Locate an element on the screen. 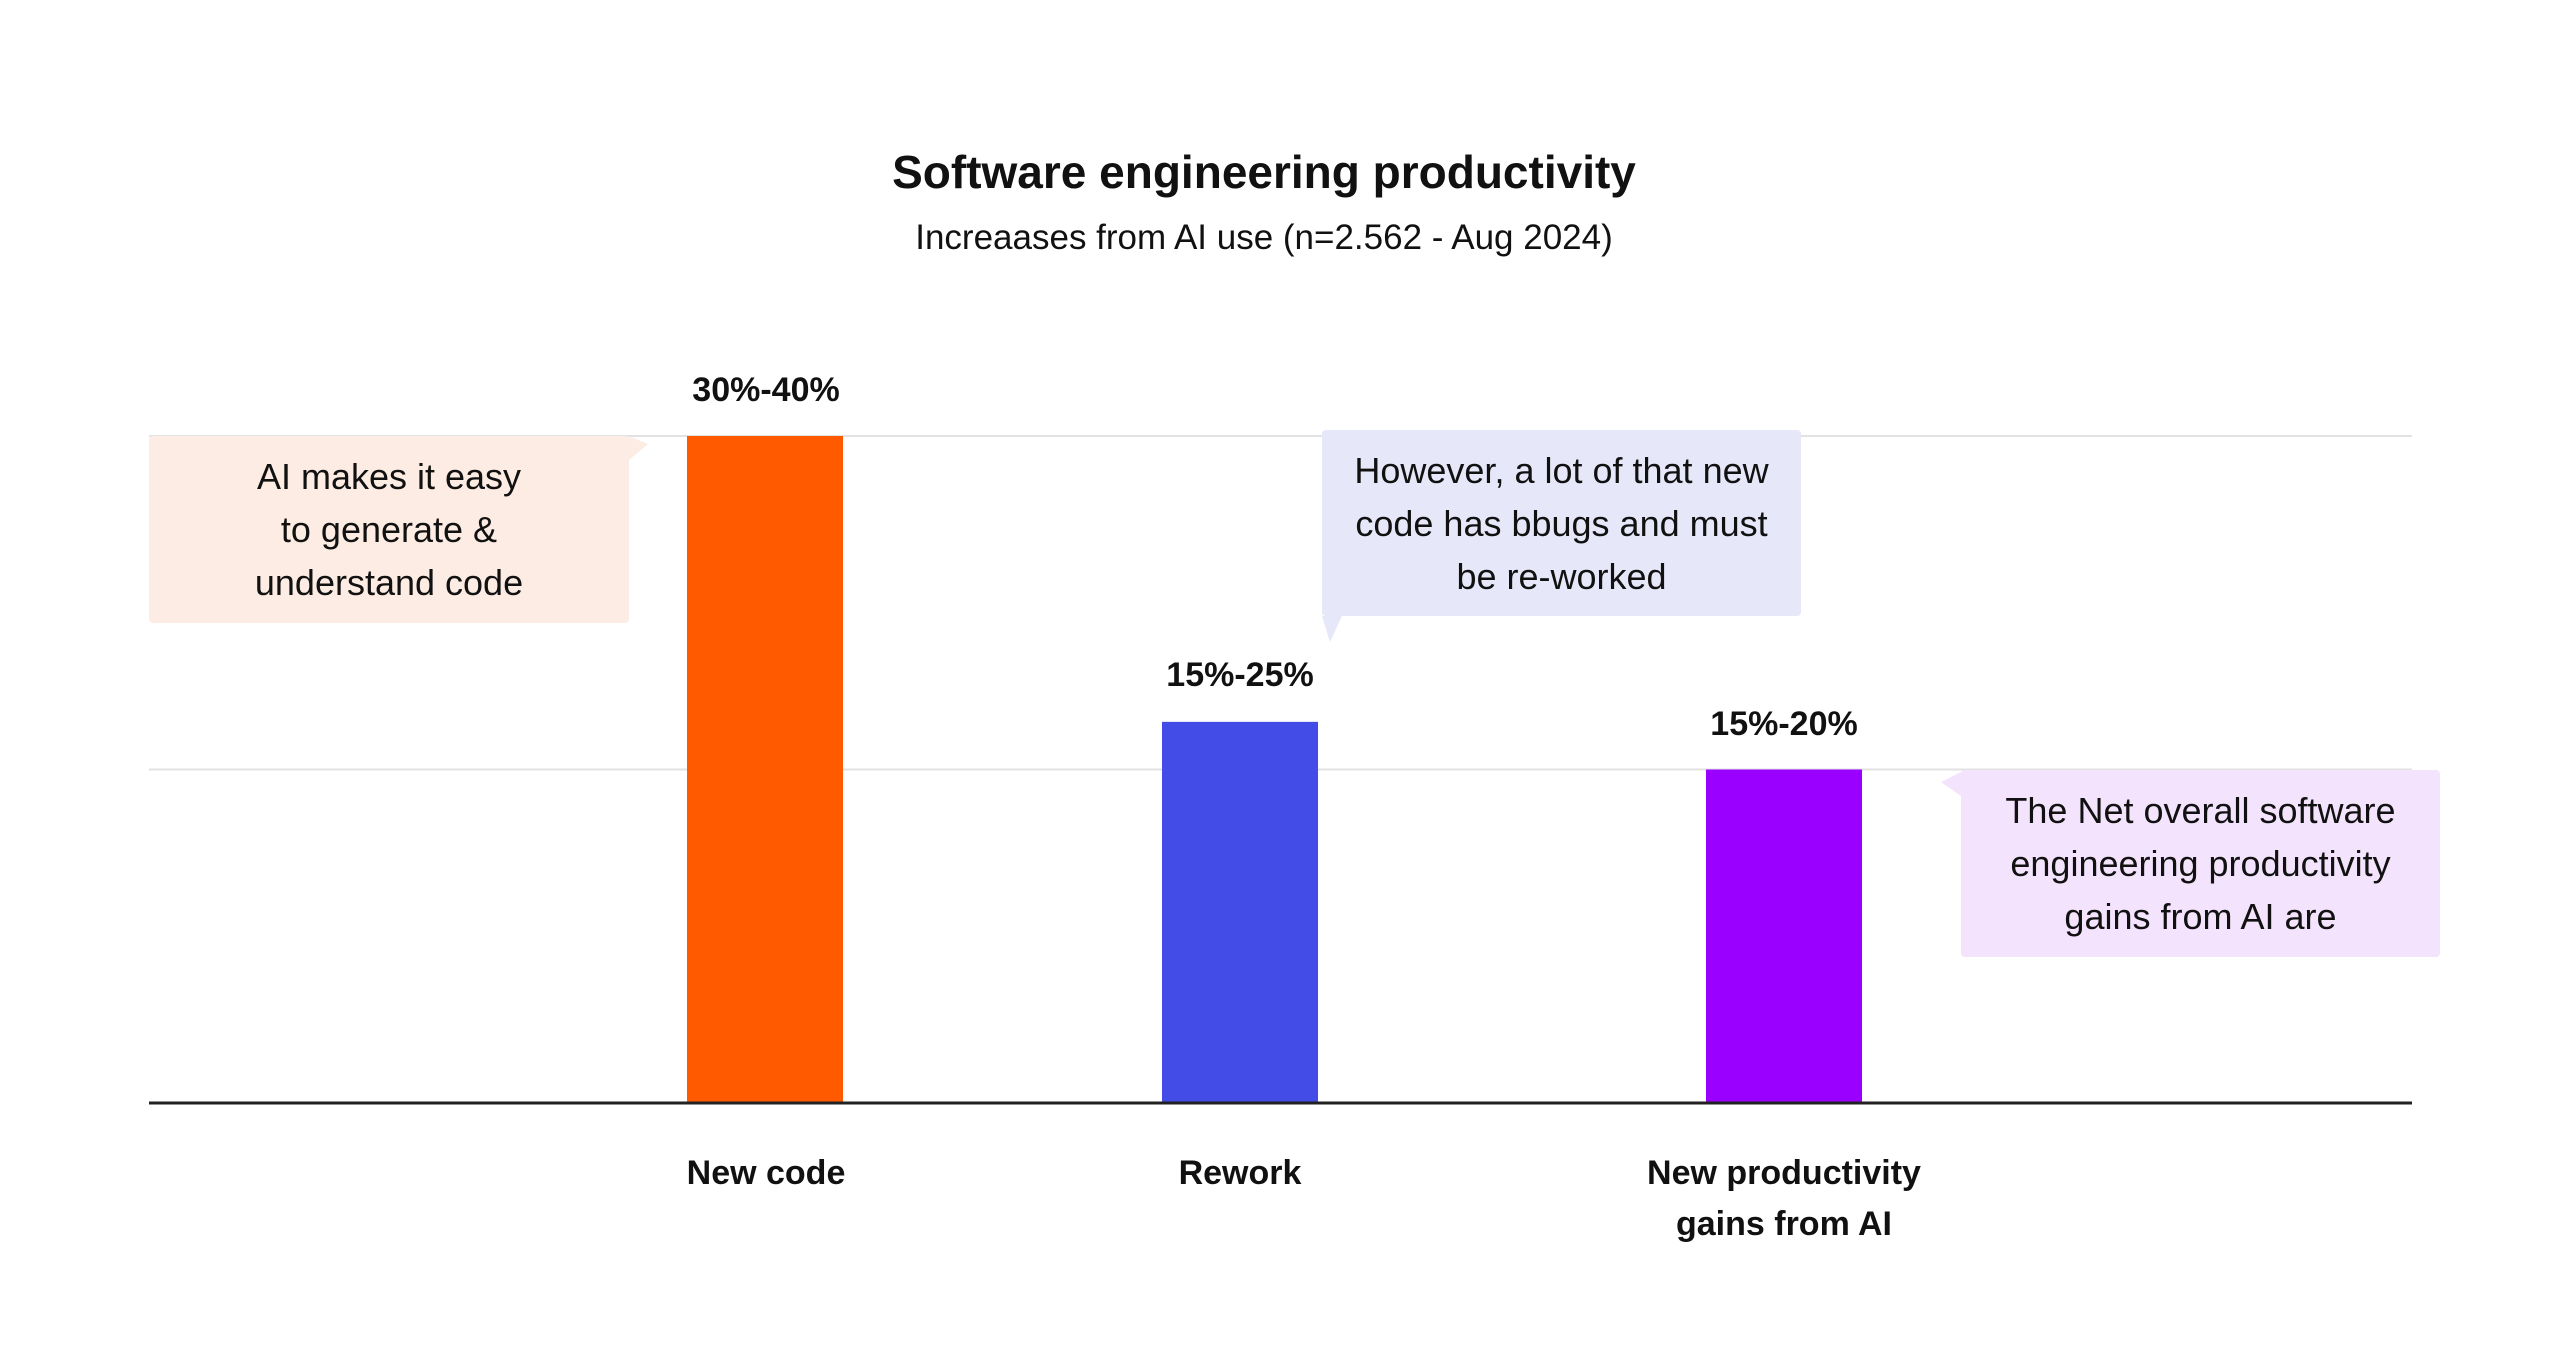 The height and width of the screenshot is (1371, 2560). value-label-new-productivity: 15%-20% is located at coordinates (1784, 724).